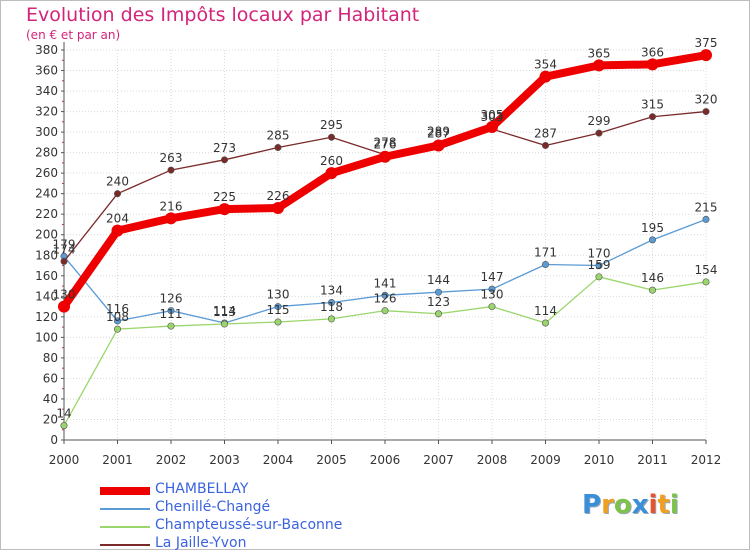 The width and height of the screenshot is (750, 552). What do you see at coordinates (64, 460) in the screenshot?
I see `x-tick-label: 2000` at bounding box center [64, 460].